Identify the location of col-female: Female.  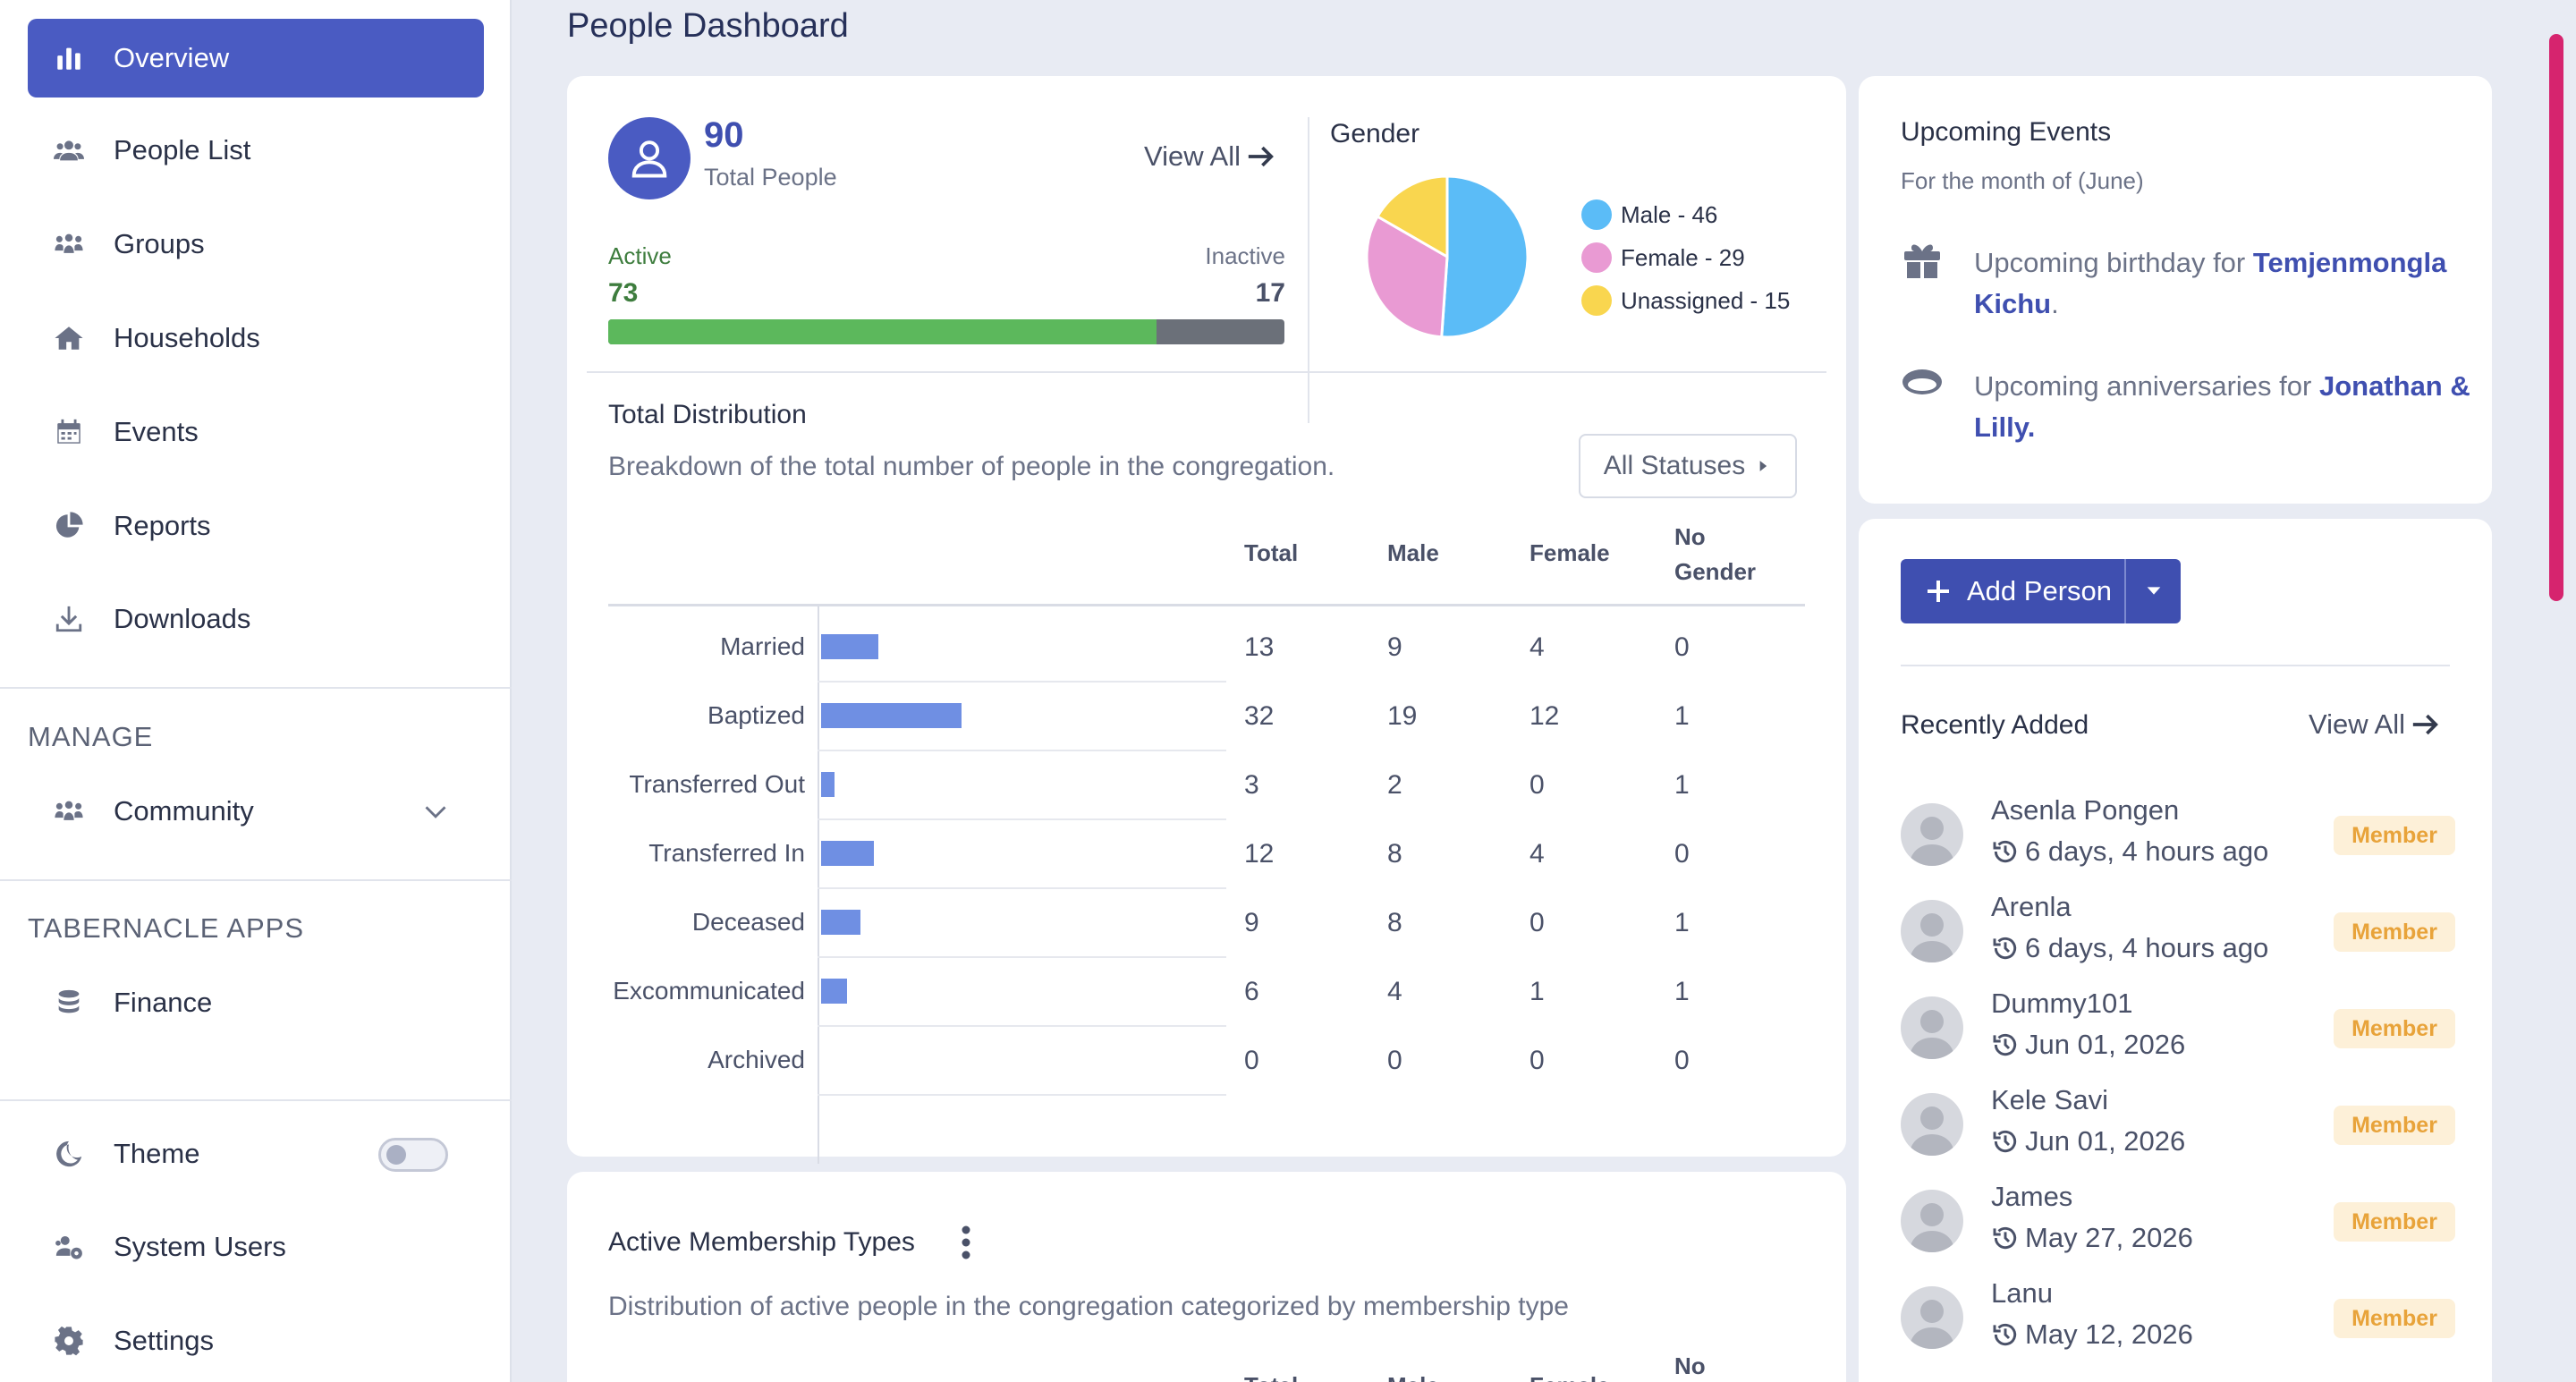
(1570, 1377).